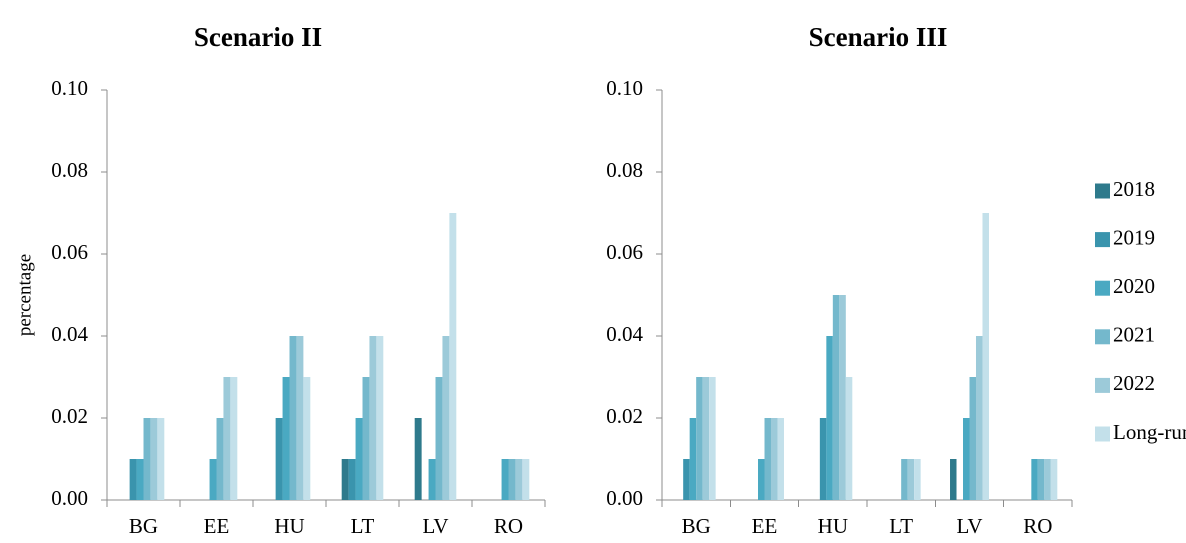 The height and width of the screenshot is (543, 1186). What do you see at coordinates (147, 459) in the screenshot?
I see `chart1-bar-bg-2021` at bounding box center [147, 459].